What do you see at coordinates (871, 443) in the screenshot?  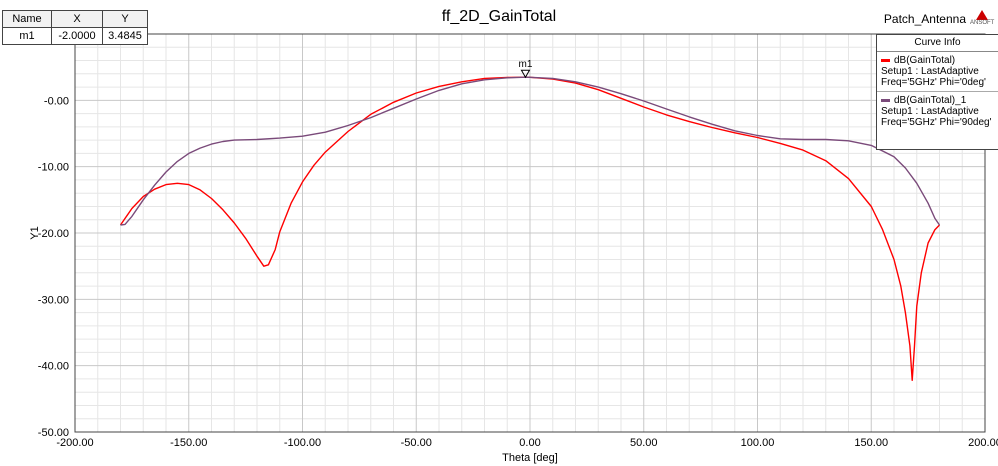 I see `x-tick-label: 150.00` at bounding box center [871, 443].